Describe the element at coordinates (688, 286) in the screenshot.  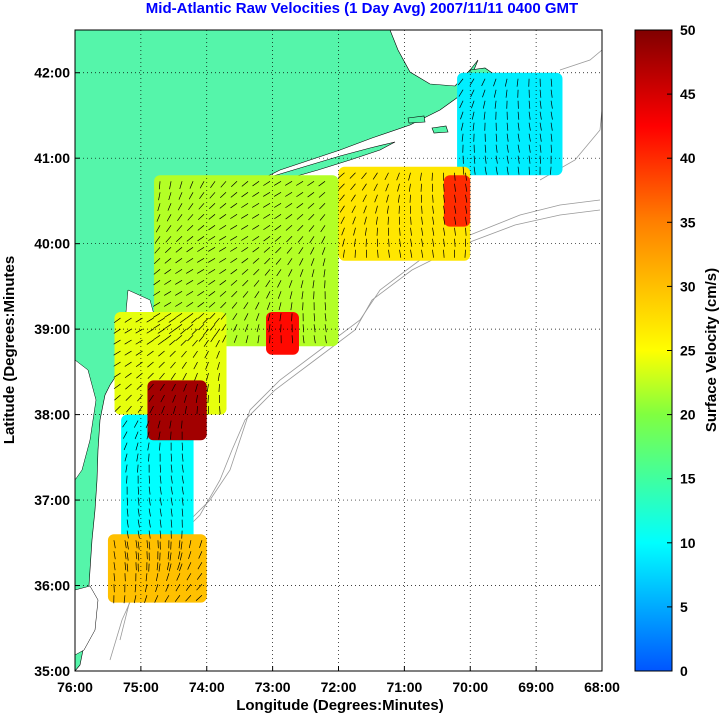
I see `colorbar-tick-label: 30` at that location.